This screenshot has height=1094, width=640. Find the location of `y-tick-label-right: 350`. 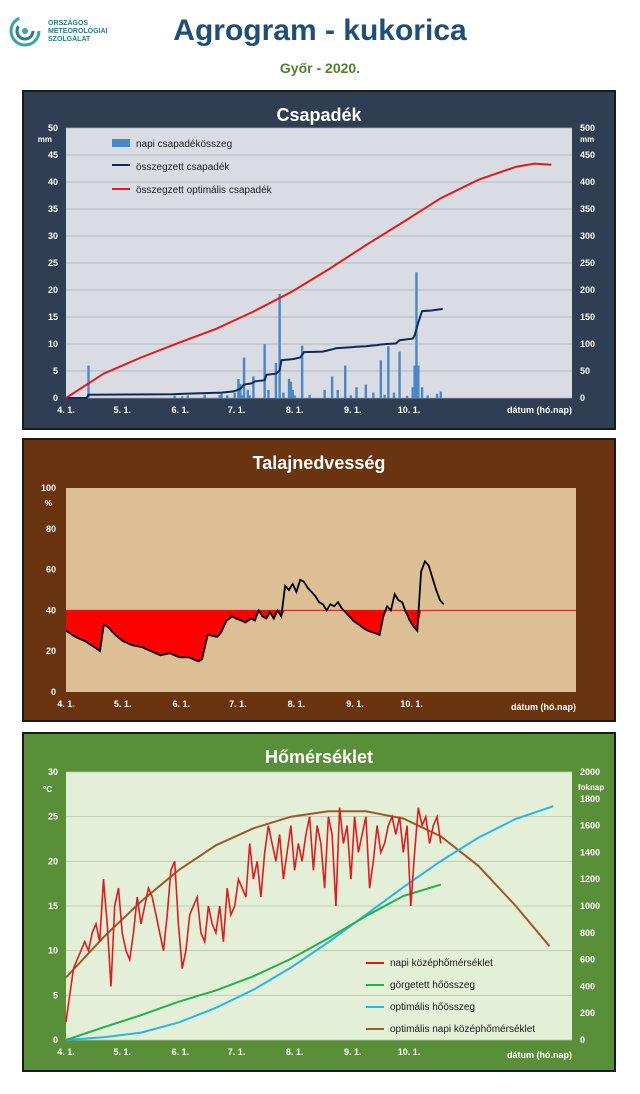

y-tick-label-right: 350 is located at coordinates (587, 209).